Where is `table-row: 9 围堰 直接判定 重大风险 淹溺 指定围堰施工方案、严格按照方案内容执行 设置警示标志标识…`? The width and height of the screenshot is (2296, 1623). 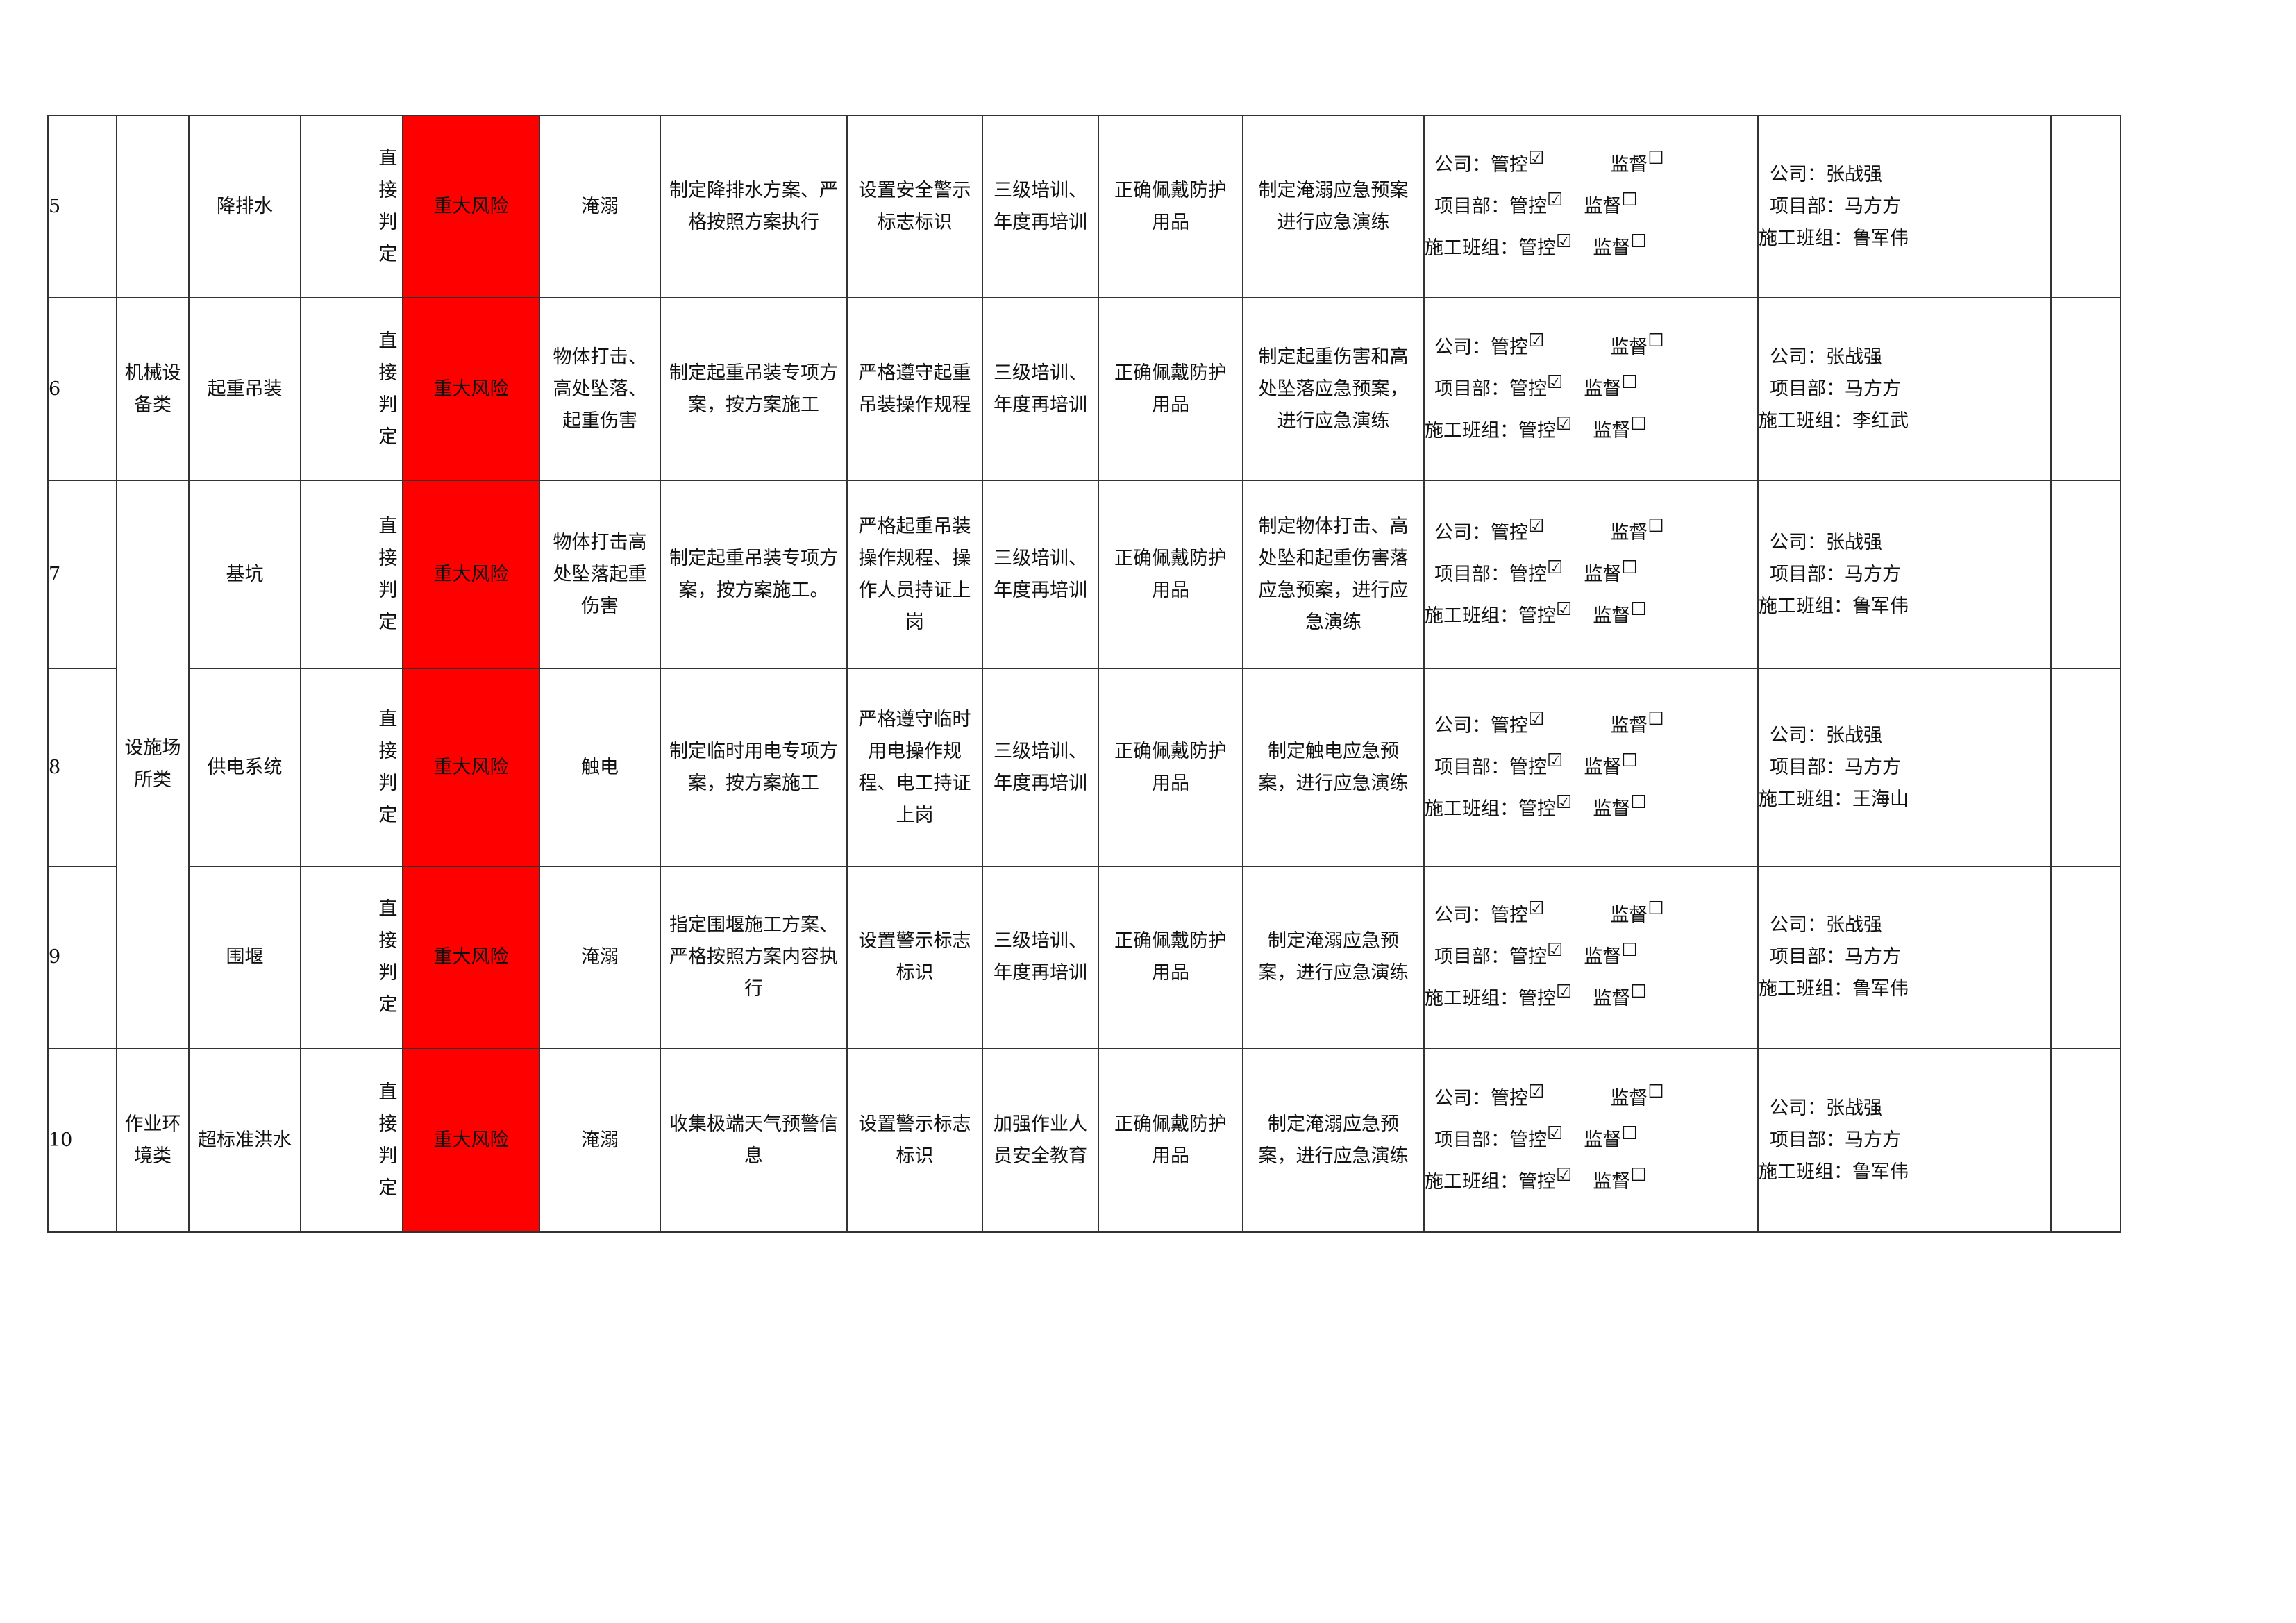 table-row: 9 围堰 直接判定 重大风险 淹溺 指定围堰施工方案、严格按照方案内容执行 设置警示标志标识… is located at coordinates (1084, 957).